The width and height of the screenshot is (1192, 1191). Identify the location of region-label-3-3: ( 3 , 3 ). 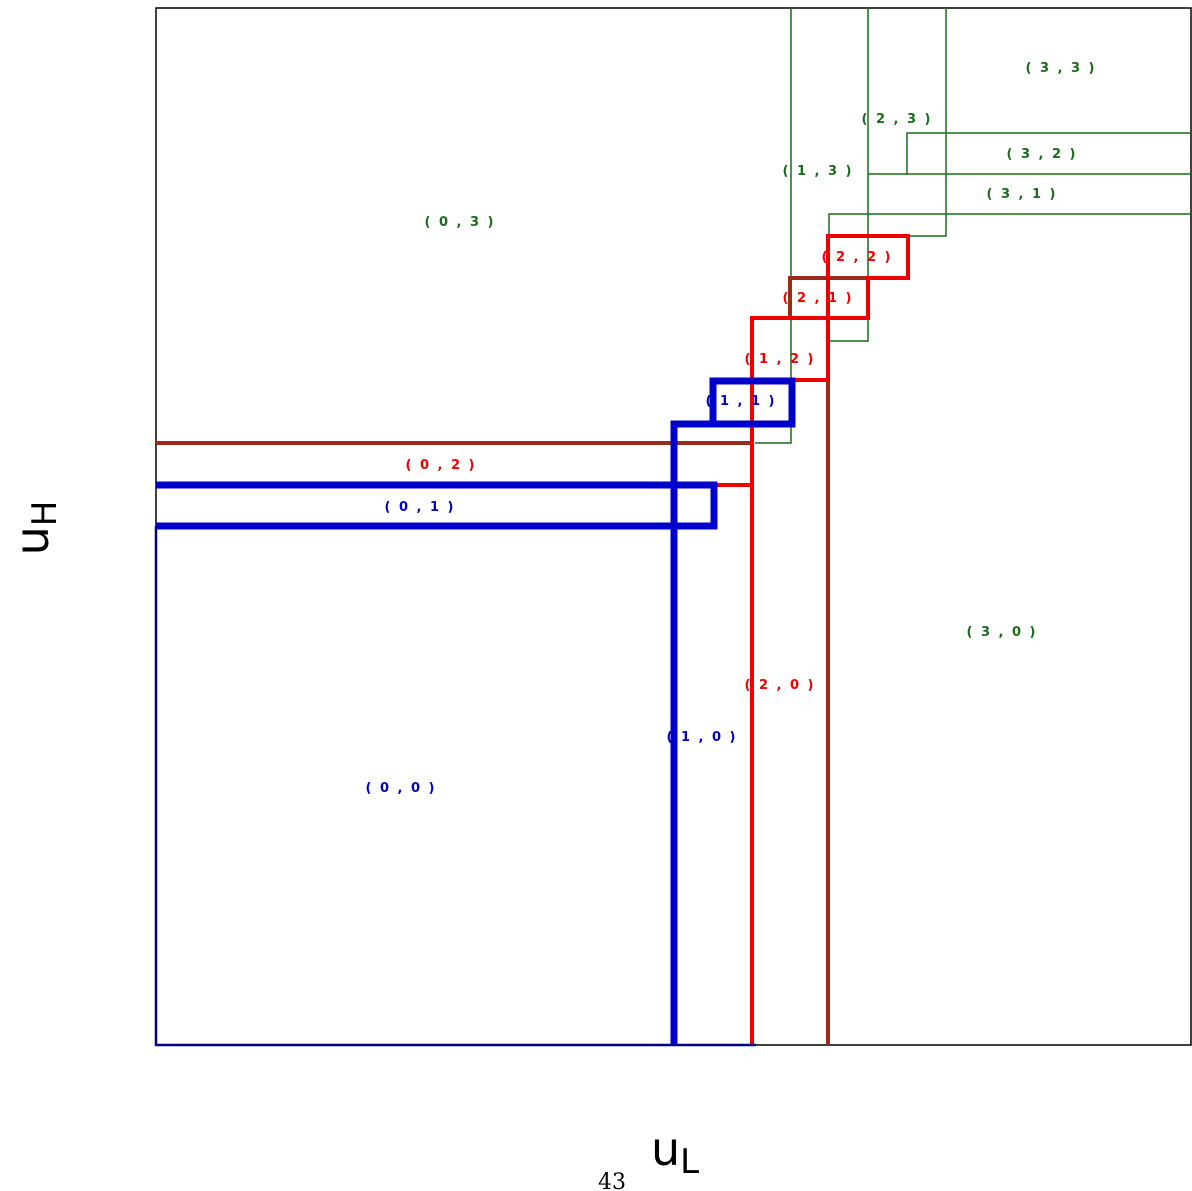
(1060, 68).